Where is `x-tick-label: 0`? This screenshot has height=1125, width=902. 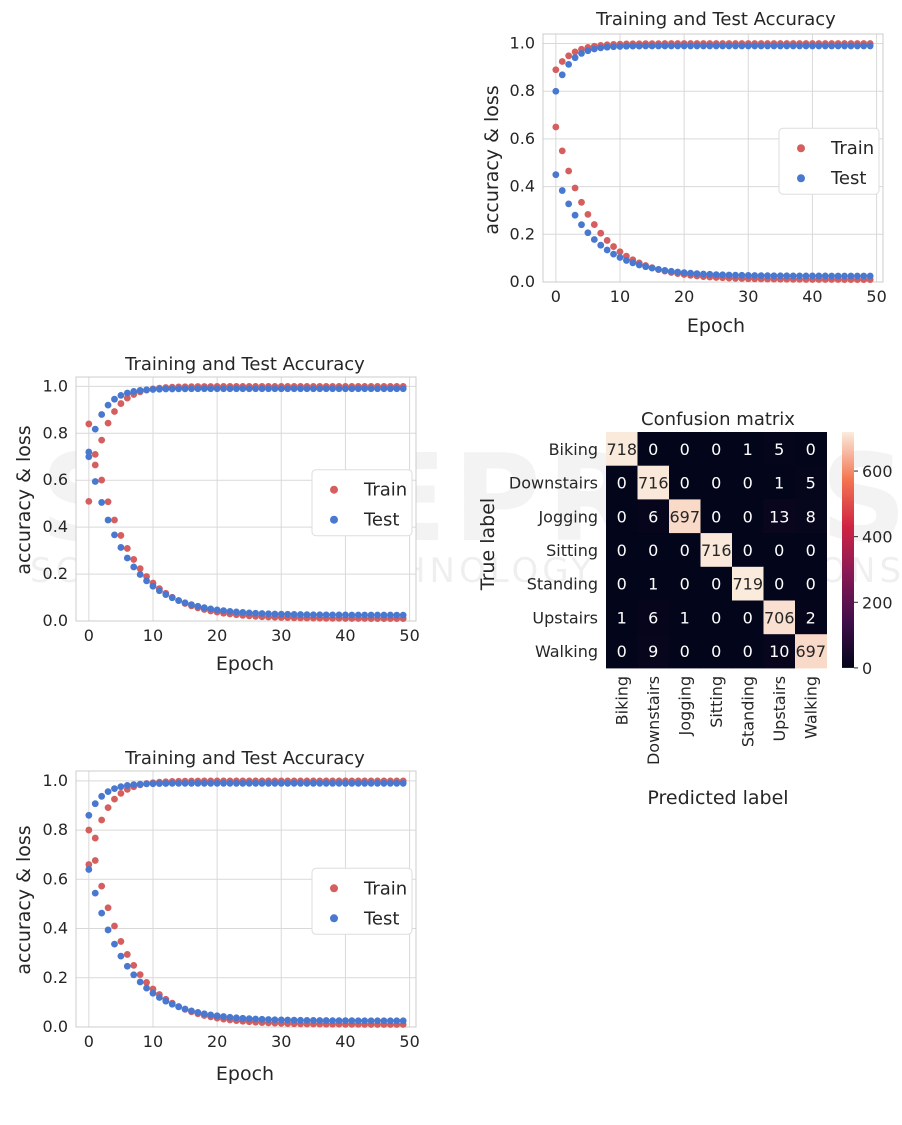
x-tick-label: 0 is located at coordinates (89, 1041).